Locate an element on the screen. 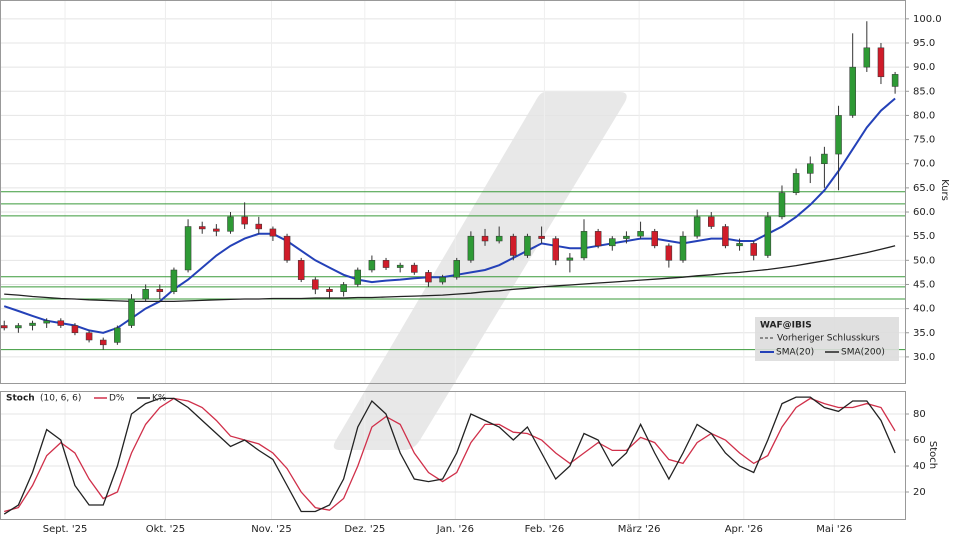 Image resolution: width=960 pixels, height=540 pixels. y-tick-label: 50.0 is located at coordinates (924, 260).